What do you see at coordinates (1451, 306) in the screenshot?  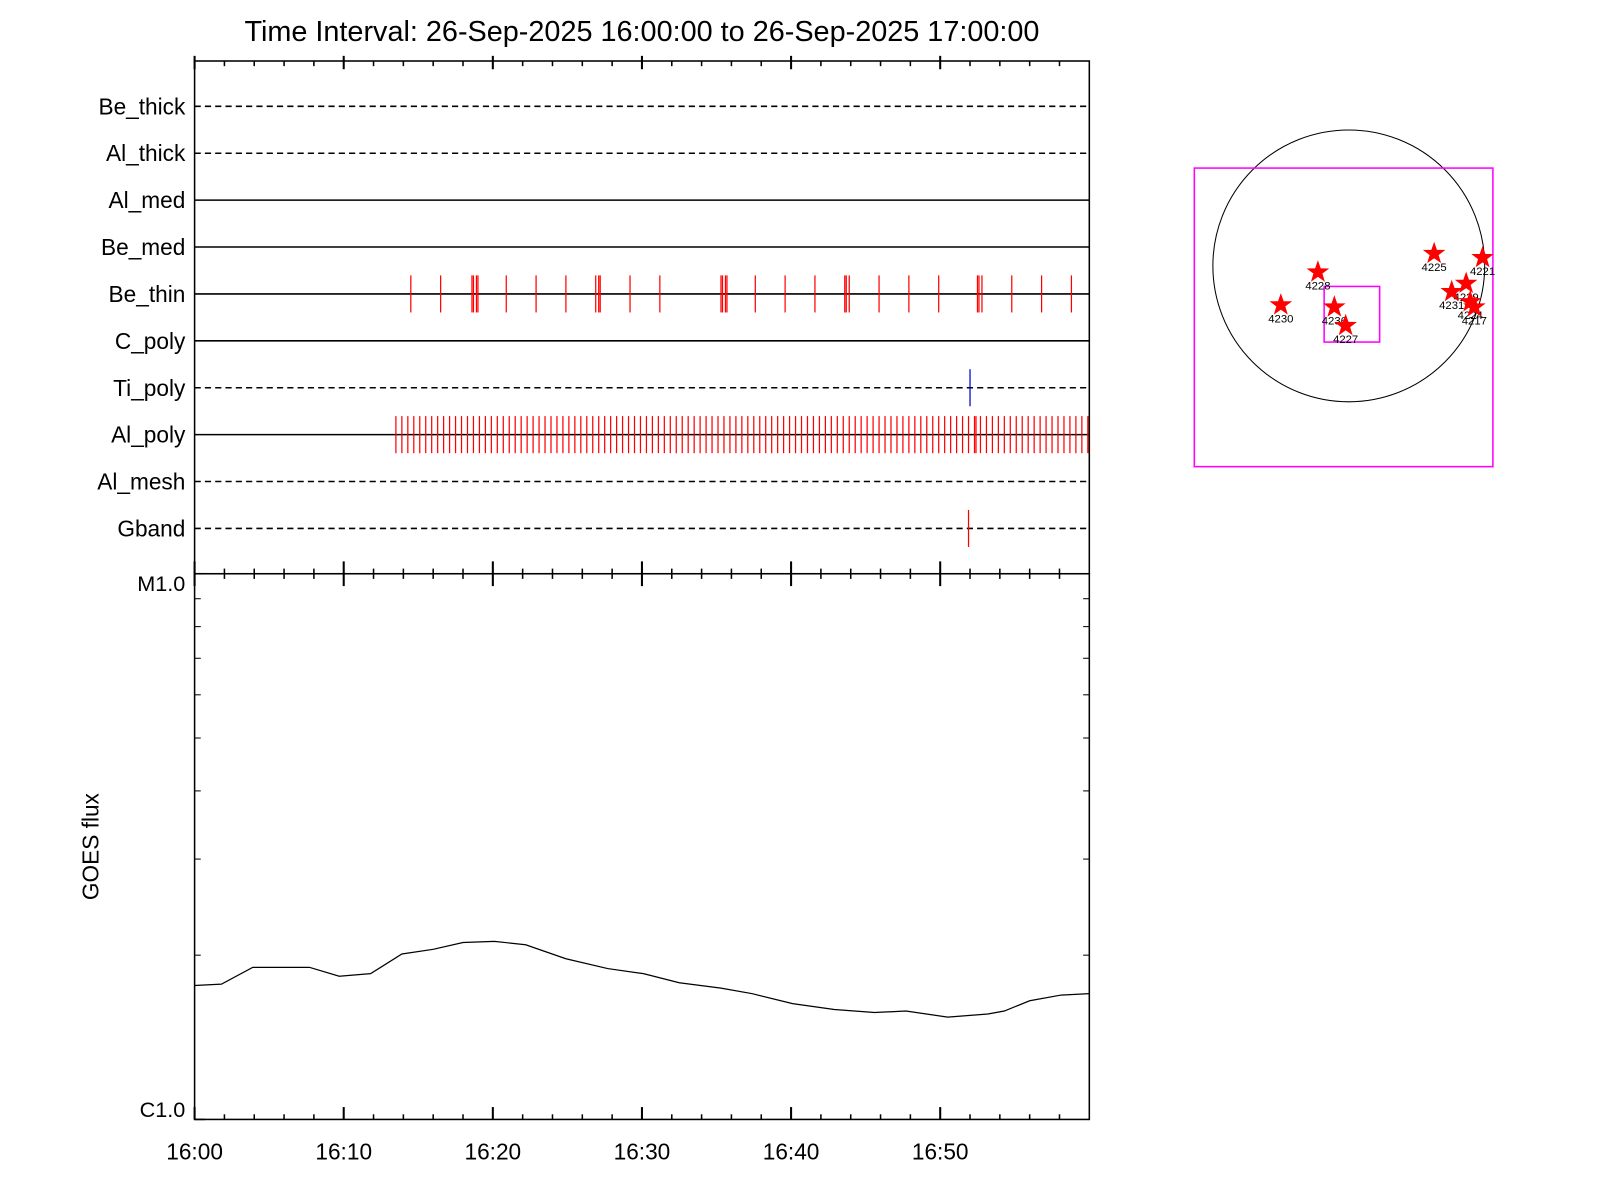 I see `region-label: 4231` at bounding box center [1451, 306].